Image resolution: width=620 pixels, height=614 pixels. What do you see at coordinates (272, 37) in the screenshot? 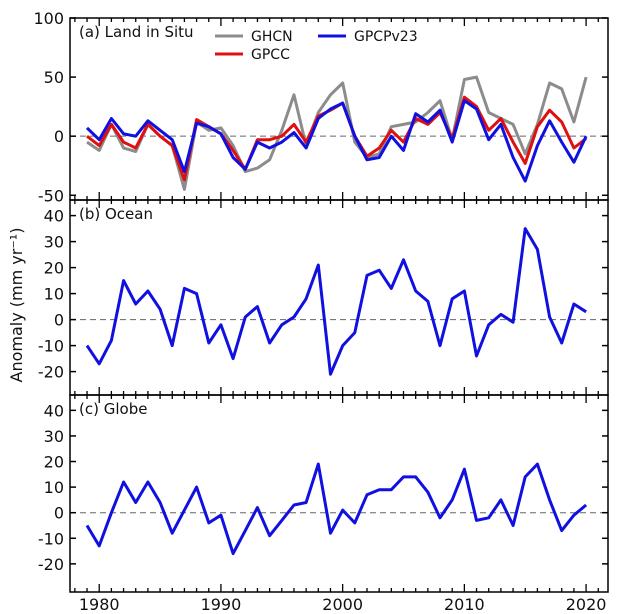
I see `legend-label-ghcn: GHCN` at bounding box center [272, 37].